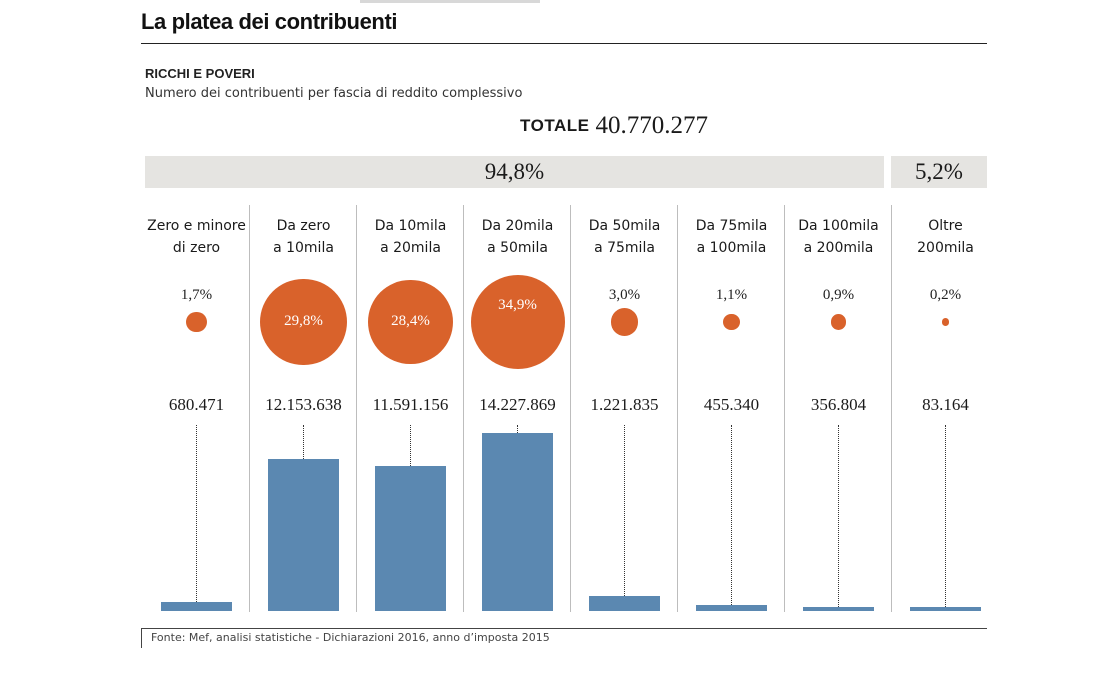 This screenshot has height=682, width=1098. Describe the element at coordinates (269, 21) in the screenshot. I see `page-title: La platea dei contribuenti` at that location.